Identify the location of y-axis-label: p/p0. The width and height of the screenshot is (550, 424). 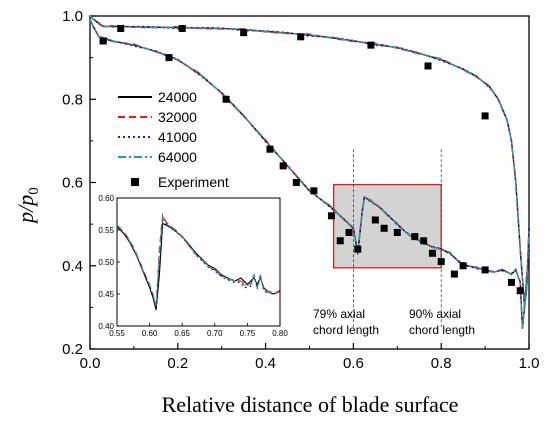
(27, 206).